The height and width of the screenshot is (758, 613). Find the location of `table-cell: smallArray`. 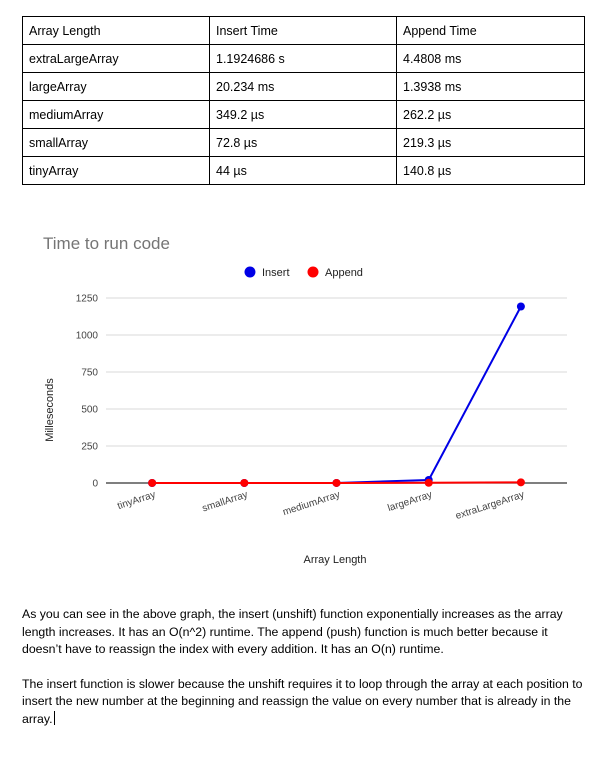

table-cell: smallArray is located at coordinates (116, 142).